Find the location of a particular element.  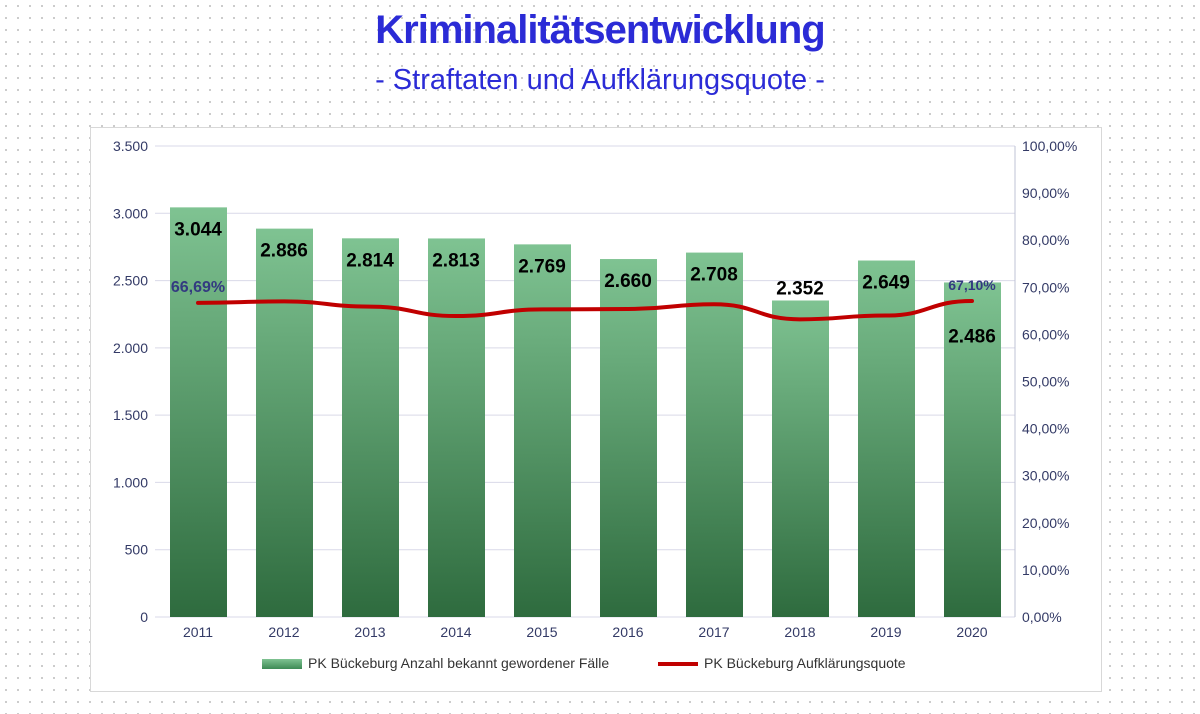

x-tick-label: 2017 is located at coordinates (713, 632).